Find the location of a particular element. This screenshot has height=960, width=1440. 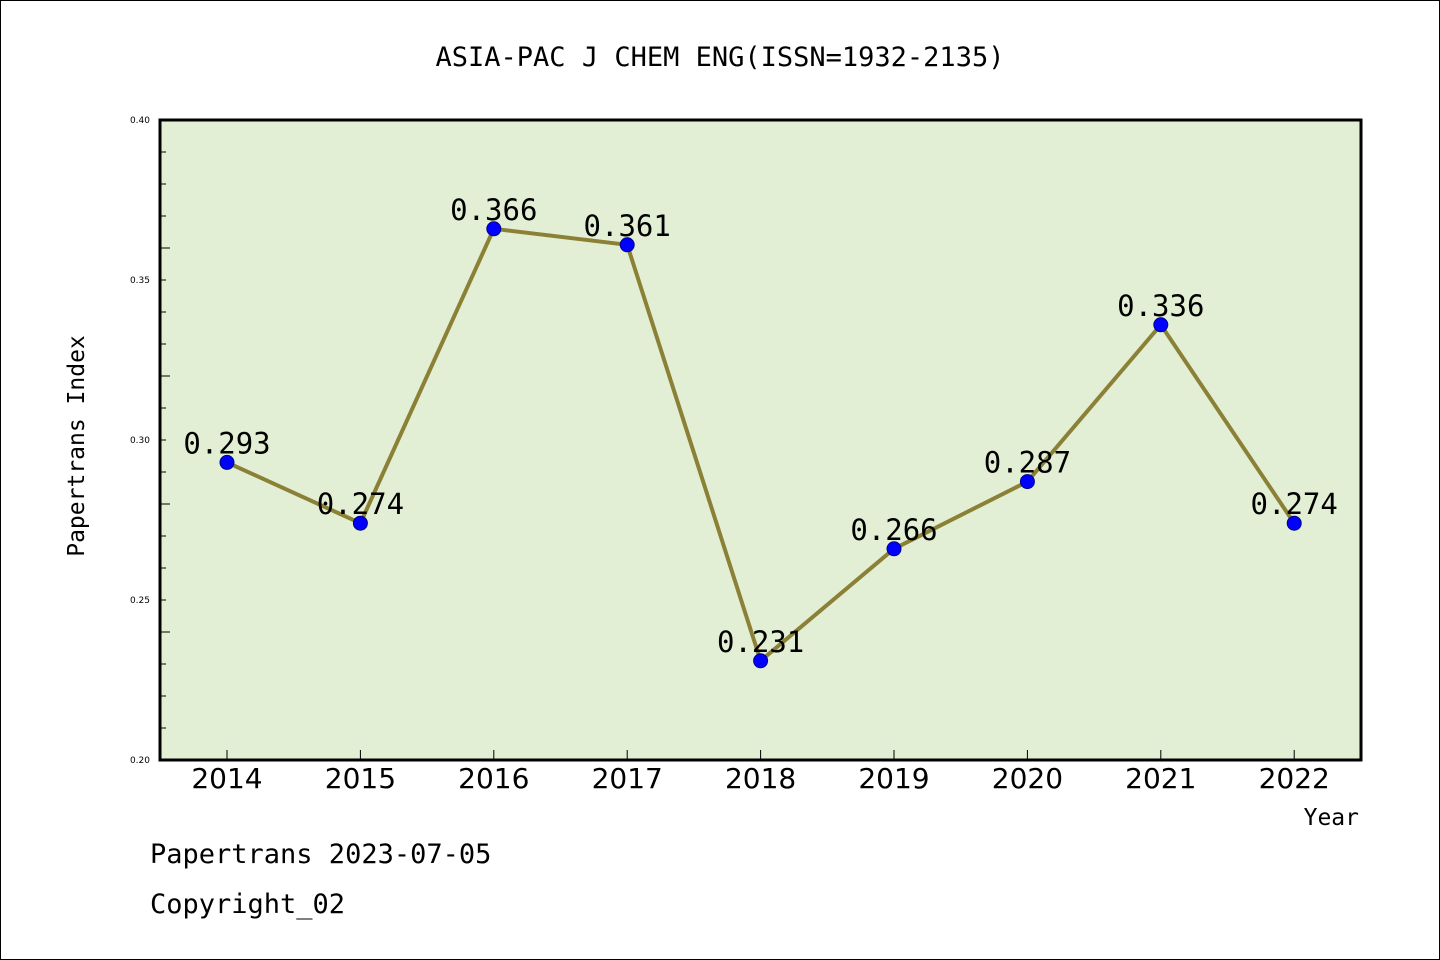

x-tick-label: 2014 is located at coordinates (226, 778).